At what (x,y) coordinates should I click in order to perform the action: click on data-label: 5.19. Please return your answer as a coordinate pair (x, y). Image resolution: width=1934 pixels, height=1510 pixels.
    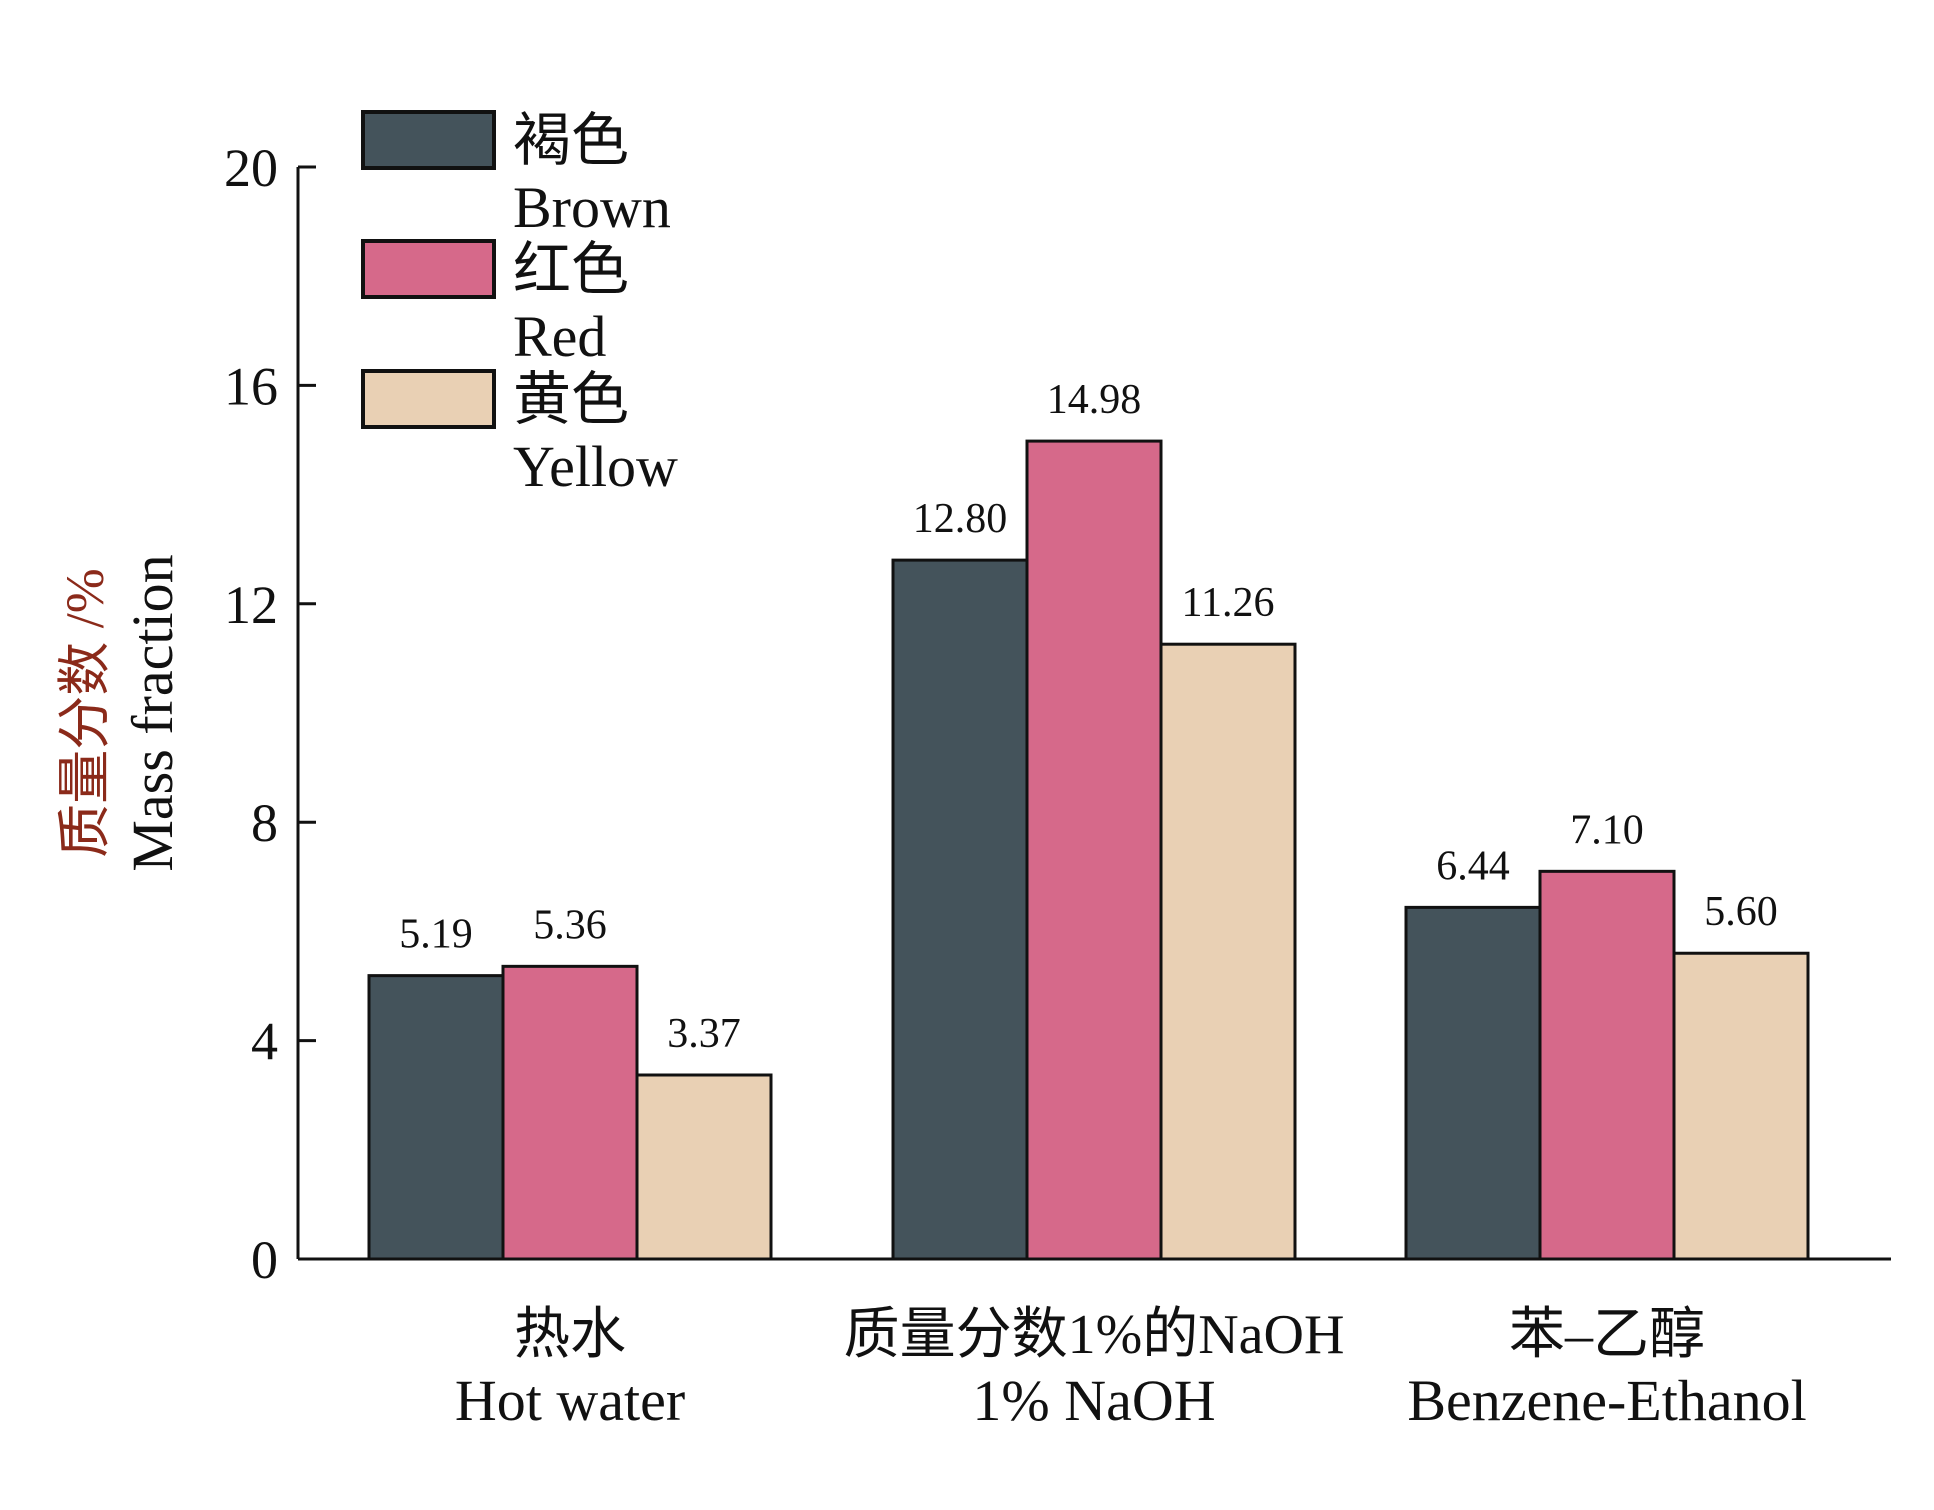
    Looking at the image, I should click on (436, 935).